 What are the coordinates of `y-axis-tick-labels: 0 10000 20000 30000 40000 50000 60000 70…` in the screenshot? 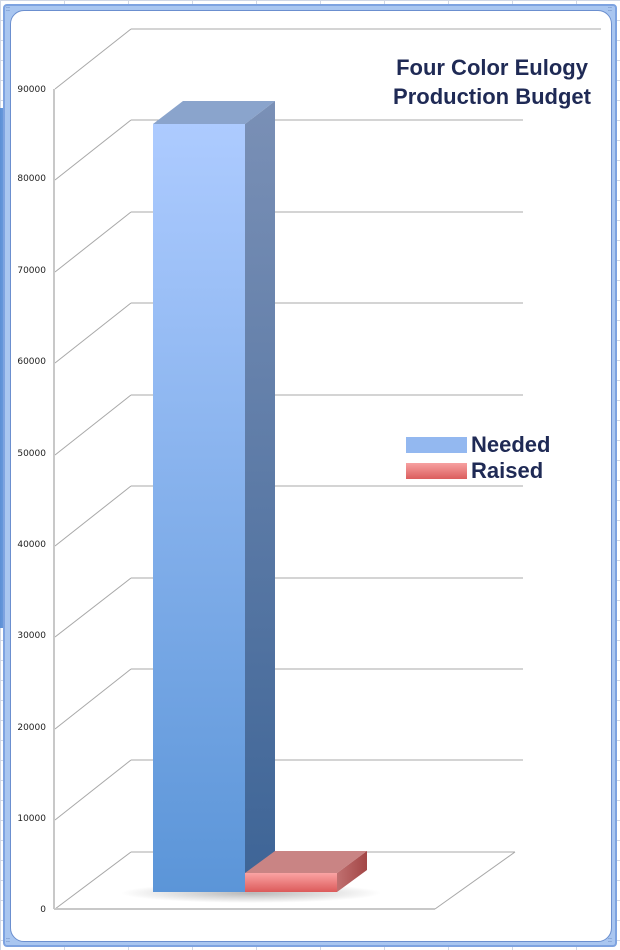 It's located at (31, 500).